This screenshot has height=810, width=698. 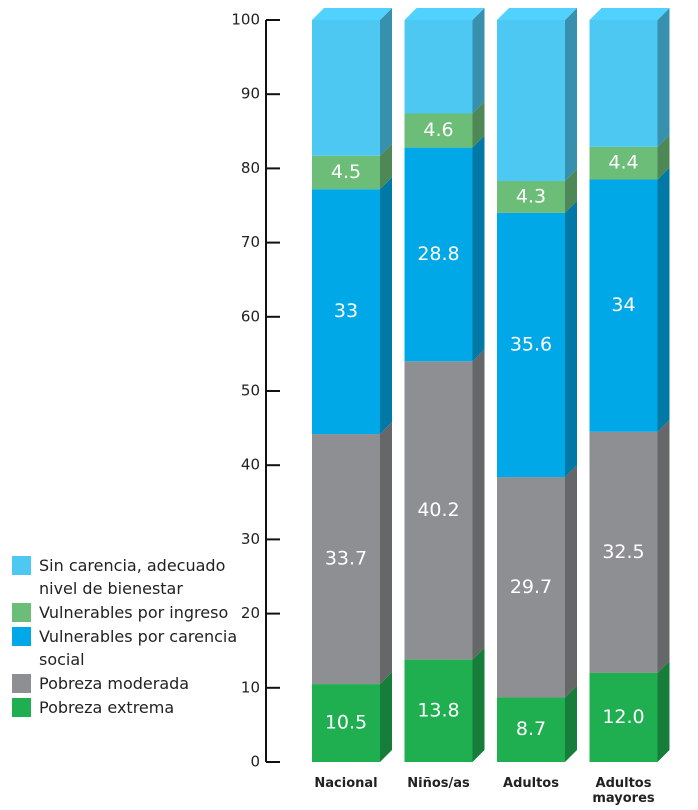 I want to click on legend-item: Pobreza extrema, so click(x=137, y=707).